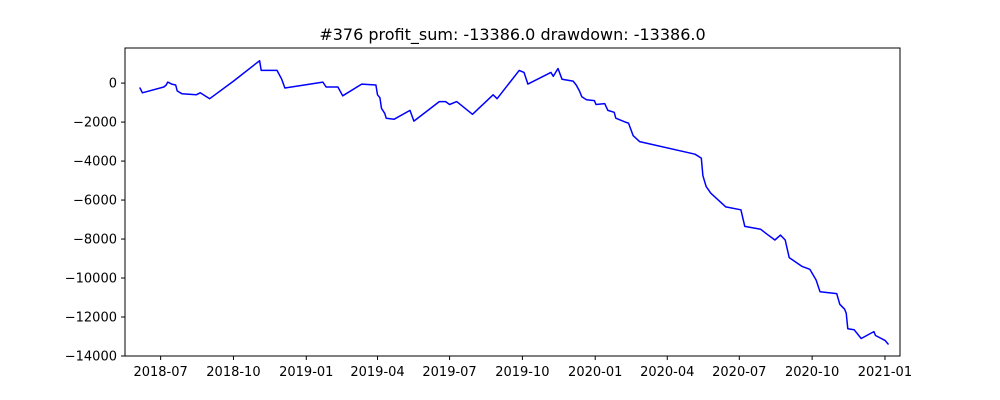 This screenshot has width=1000, height=400. Describe the element at coordinates (449, 372) in the screenshot. I see `x-tick-label: 2019-07` at that location.